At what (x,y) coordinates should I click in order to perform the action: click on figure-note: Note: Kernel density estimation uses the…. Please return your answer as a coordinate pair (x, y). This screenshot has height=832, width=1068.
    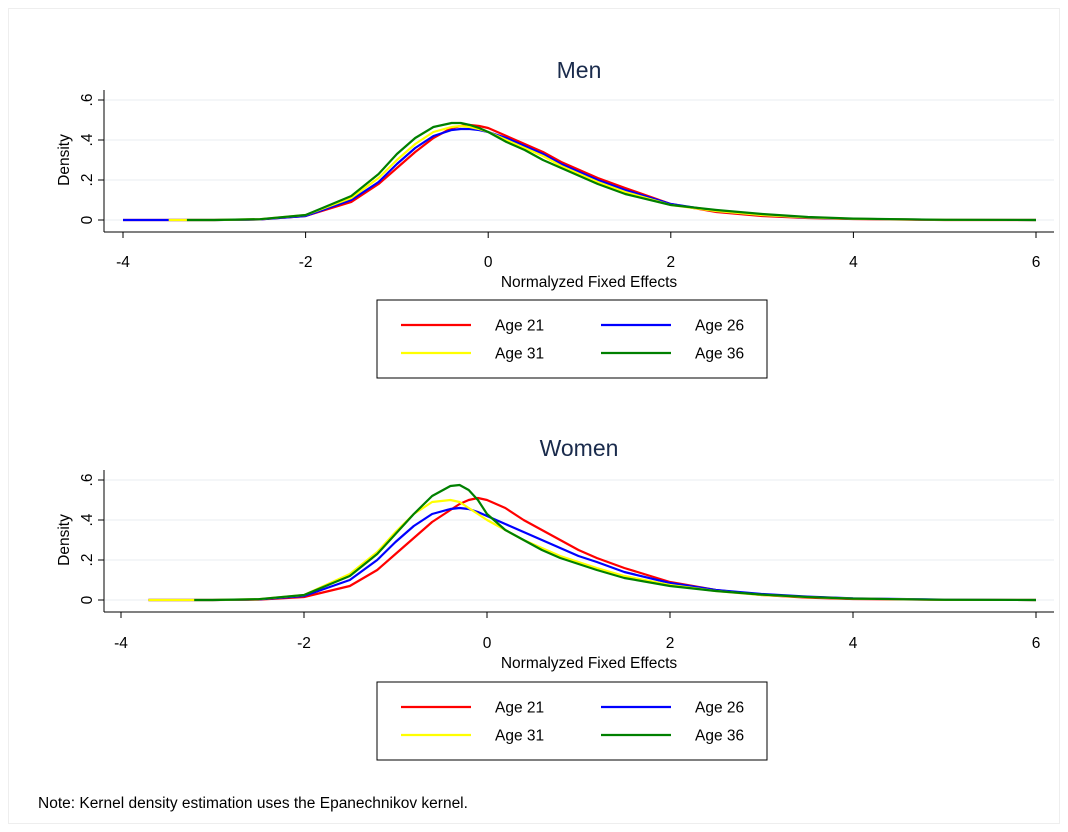
    Looking at the image, I should click on (253, 803).